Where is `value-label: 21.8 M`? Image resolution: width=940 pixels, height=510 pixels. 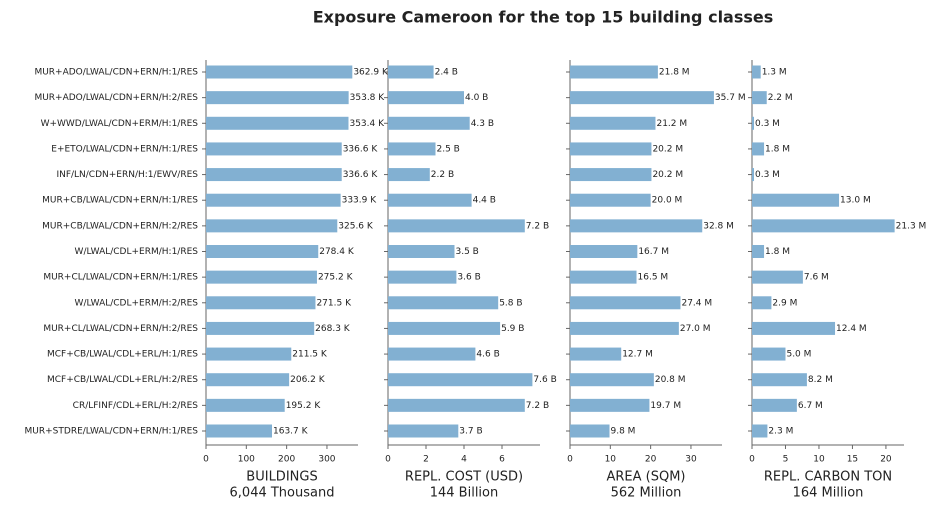
value-label: 21.8 M is located at coordinates (674, 73).